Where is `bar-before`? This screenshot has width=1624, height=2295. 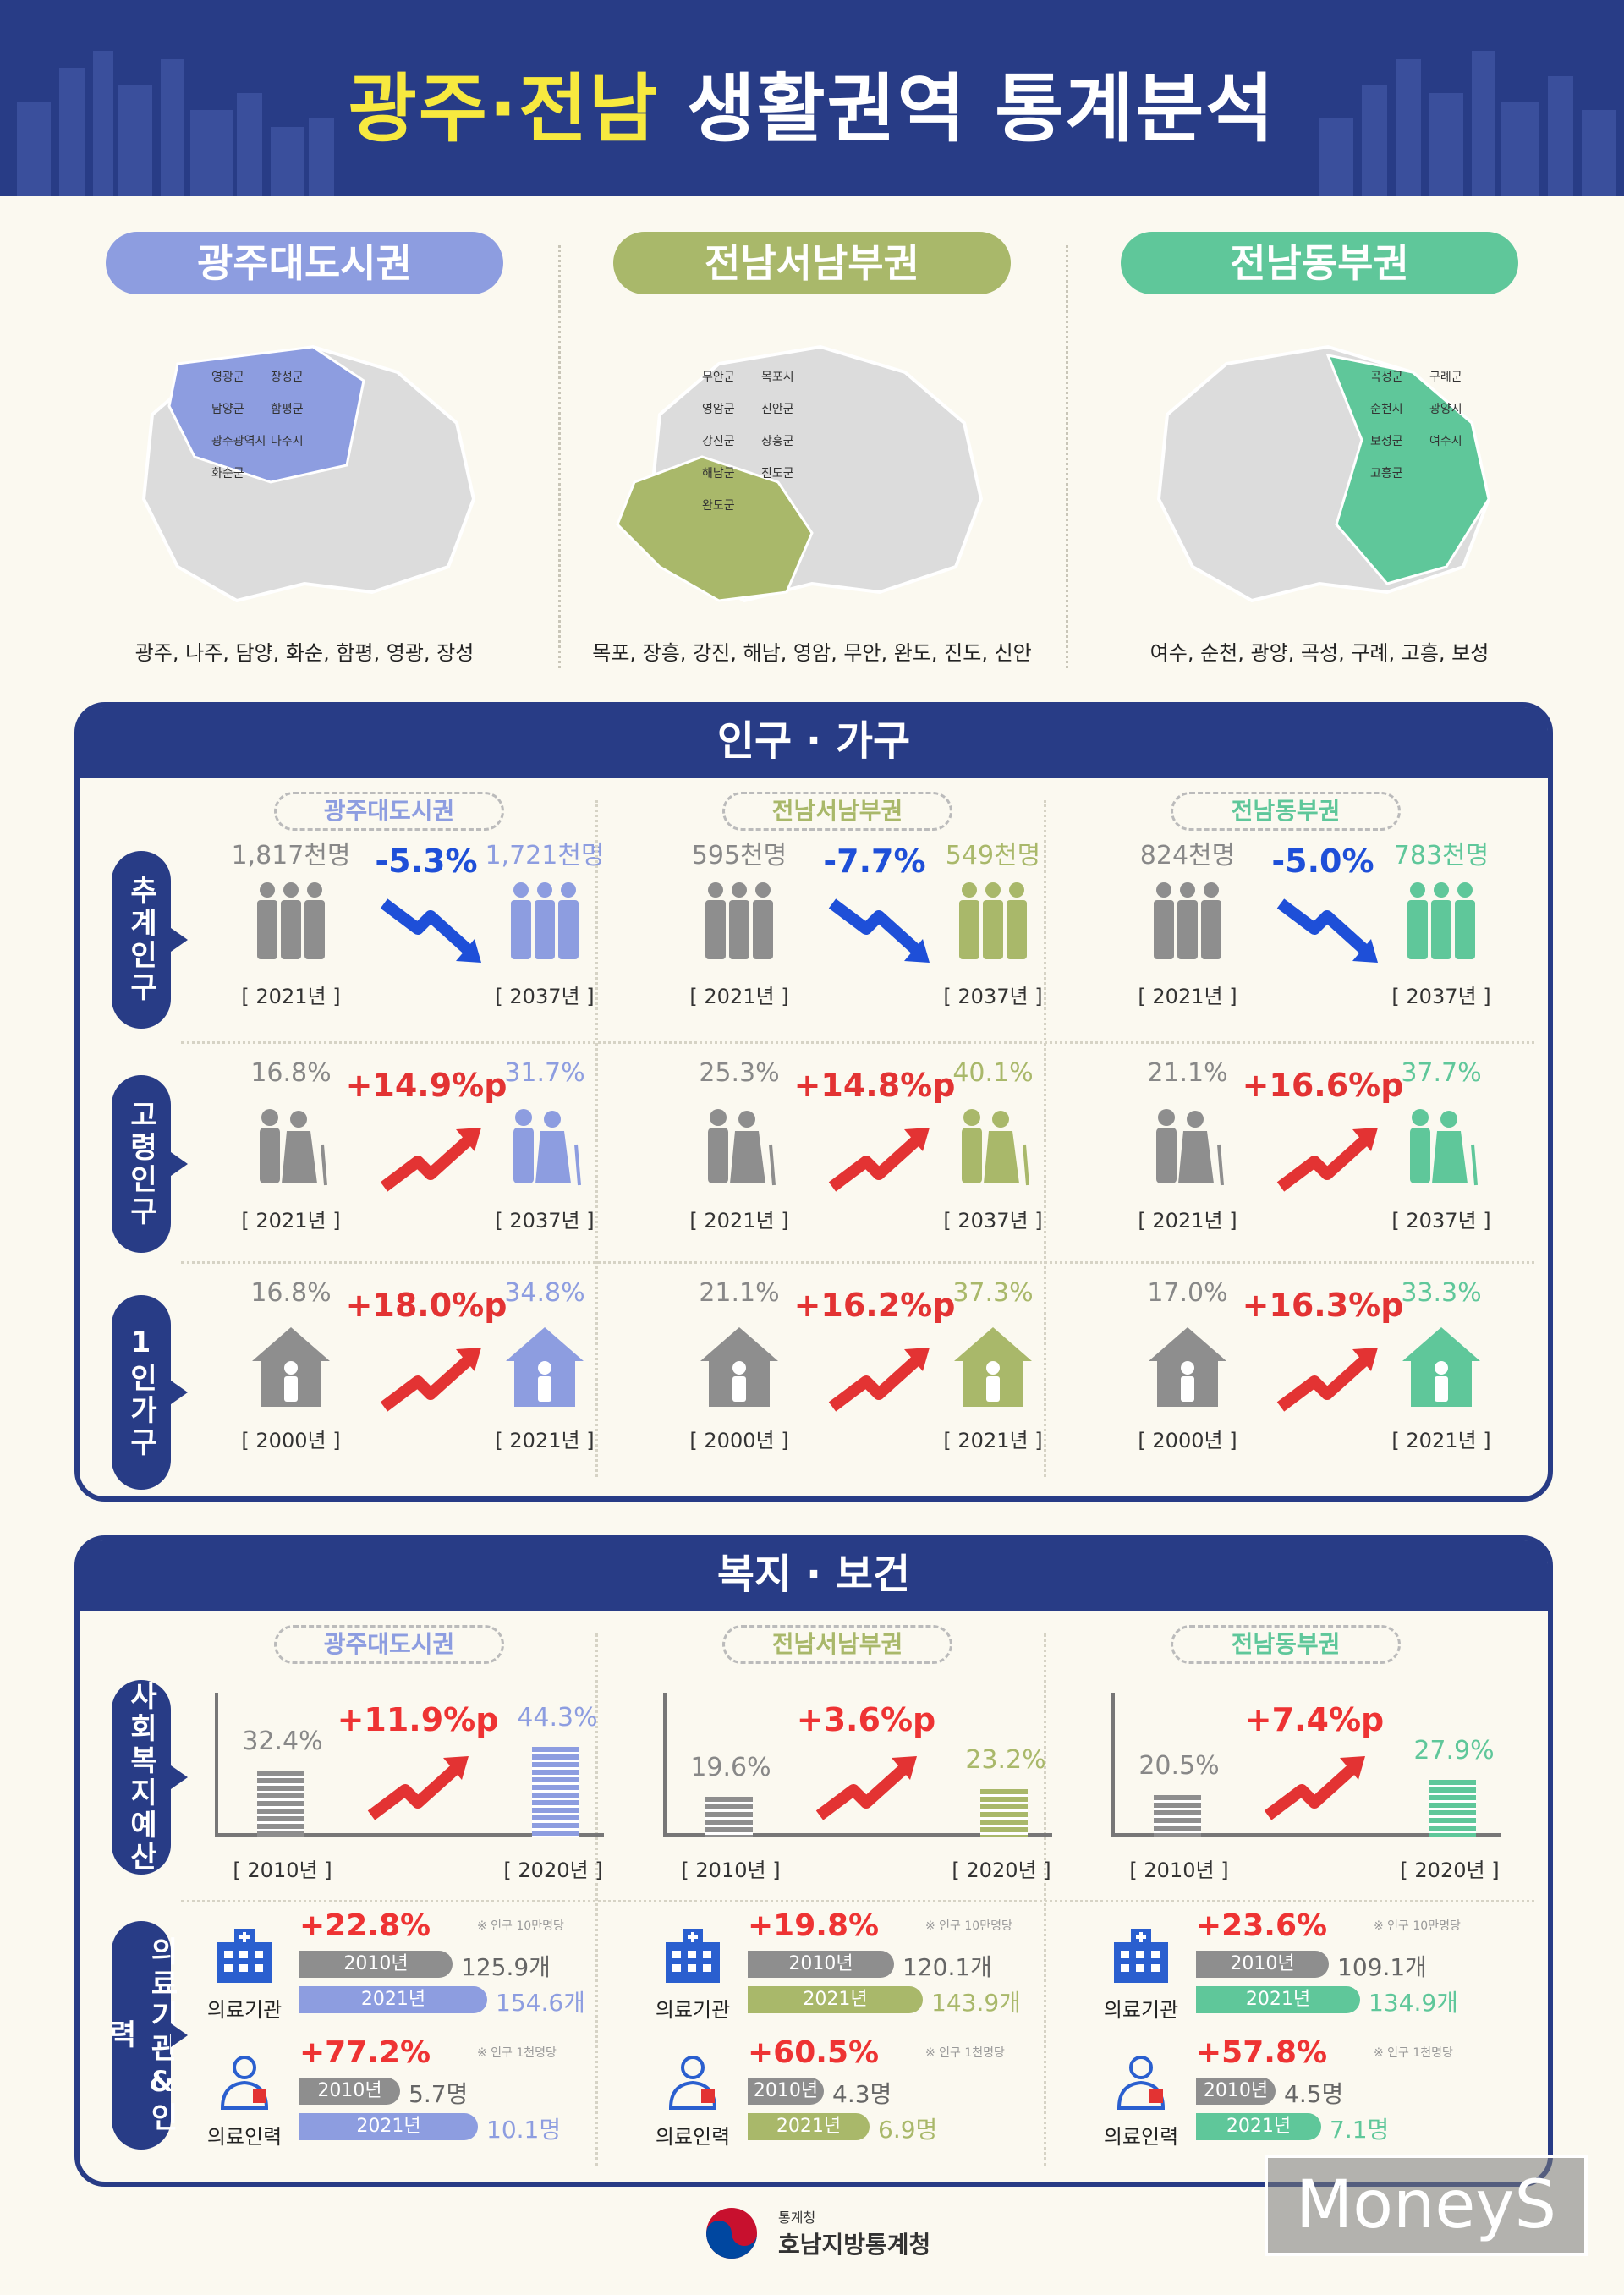
bar-before is located at coordinates (729, 1816).